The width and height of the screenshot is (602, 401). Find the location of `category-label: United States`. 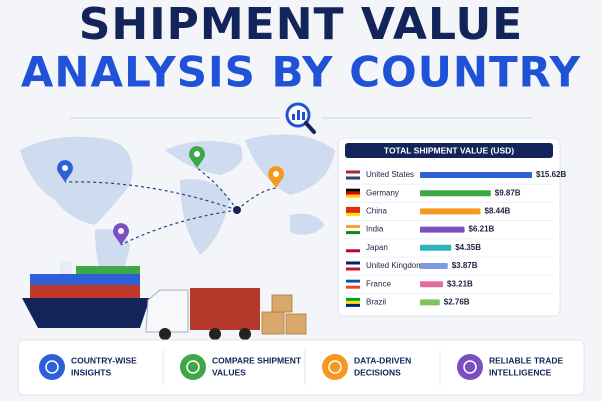

category-label: United States is located at coordinates (390, 174).